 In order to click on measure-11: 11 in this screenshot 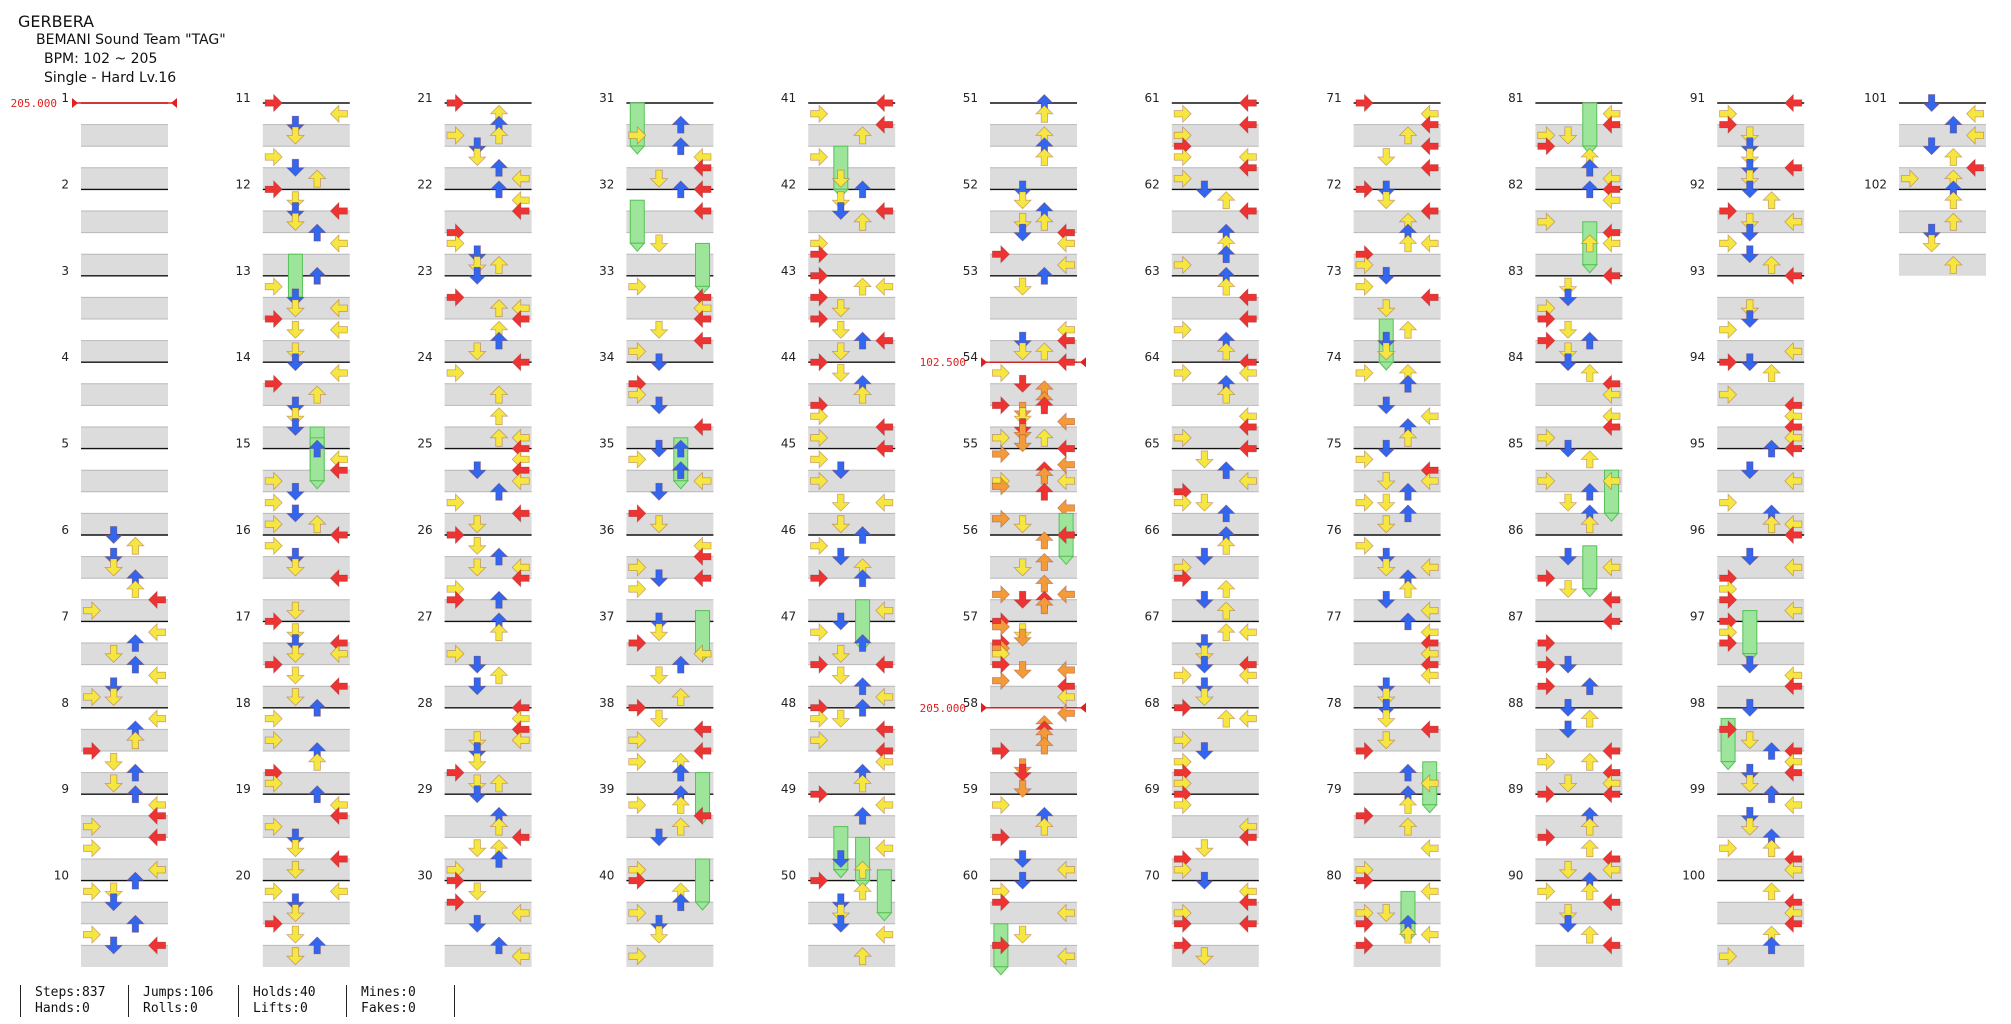, I will do `click(293, 140)`.